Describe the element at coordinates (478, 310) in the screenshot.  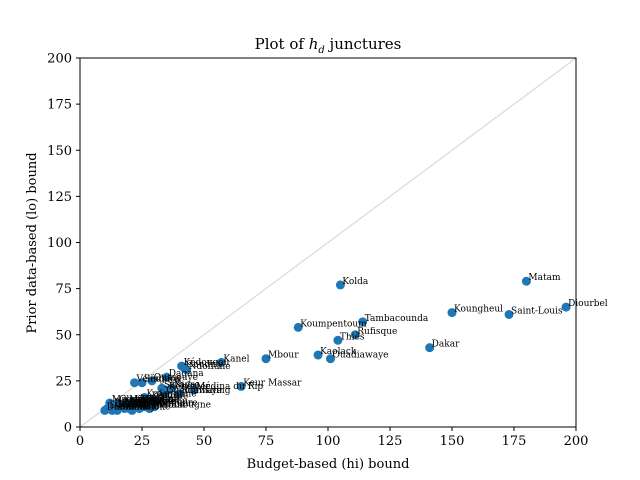
I see `data-point-label: Koungheul` at that location.